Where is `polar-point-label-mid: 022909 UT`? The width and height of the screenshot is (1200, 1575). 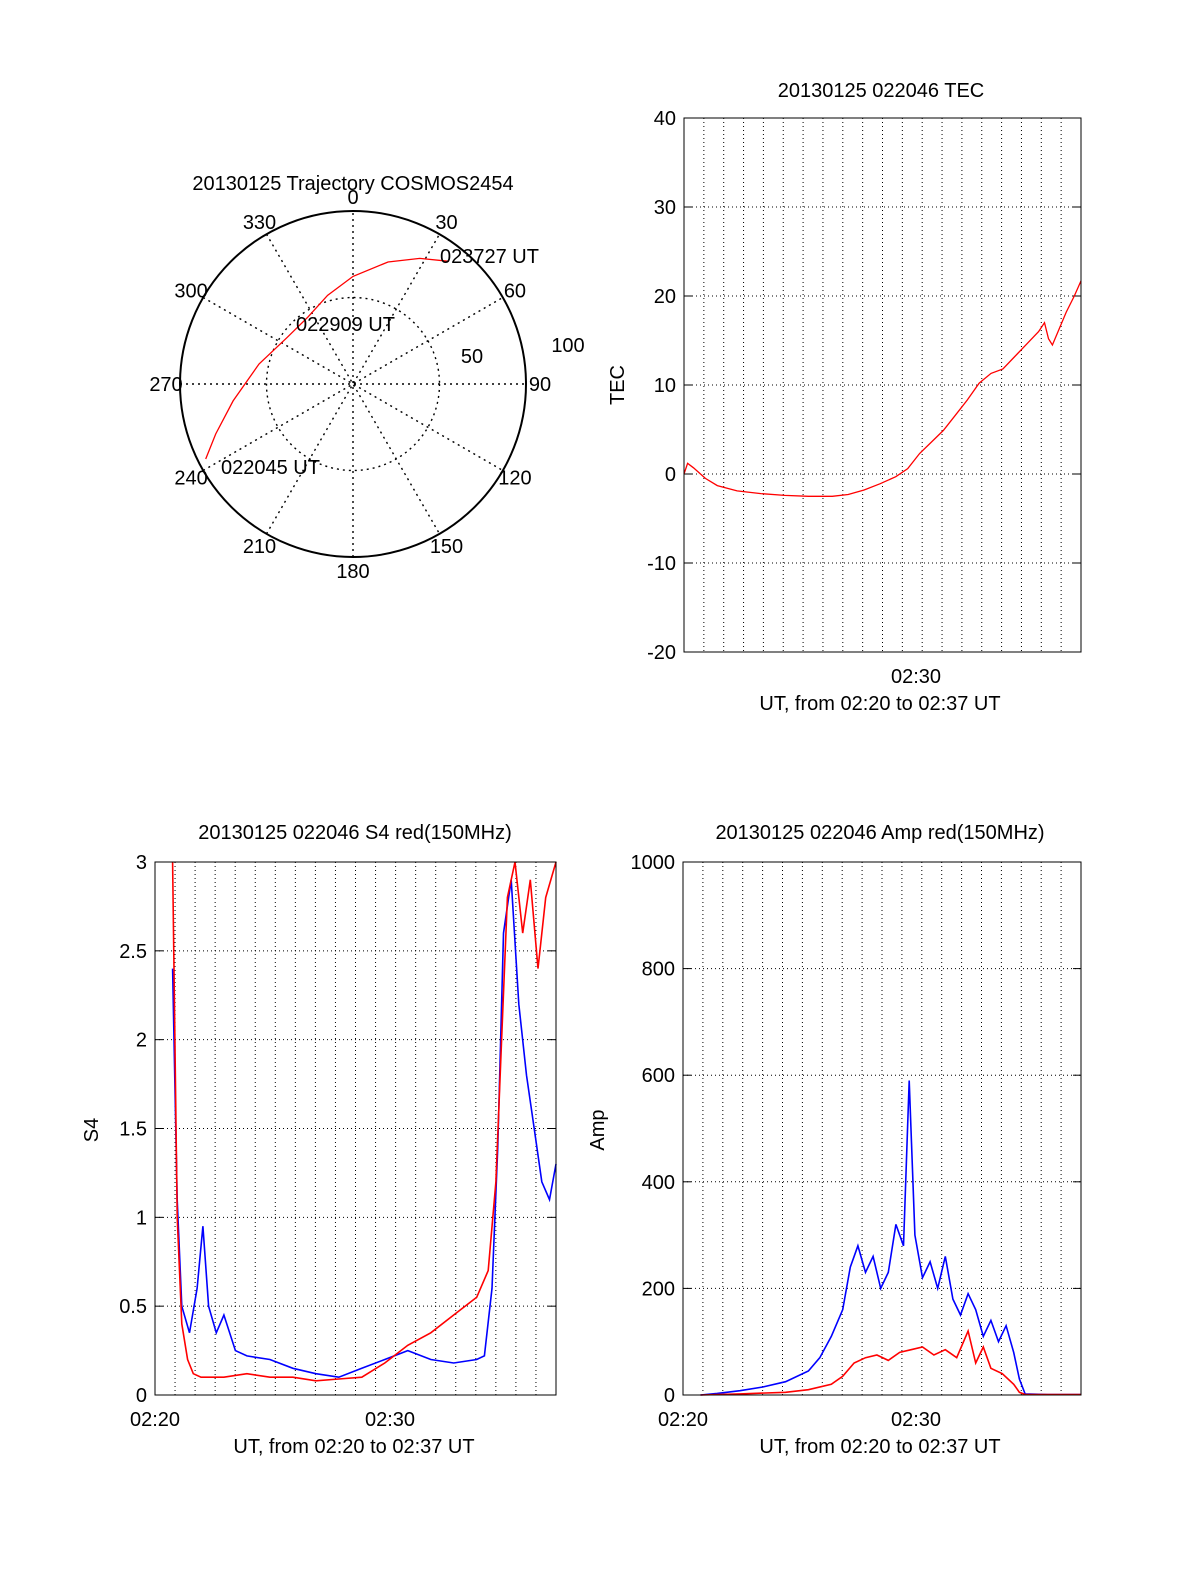 polar-point-label-mid: 022909 UT is located at coordinates (345, 325).